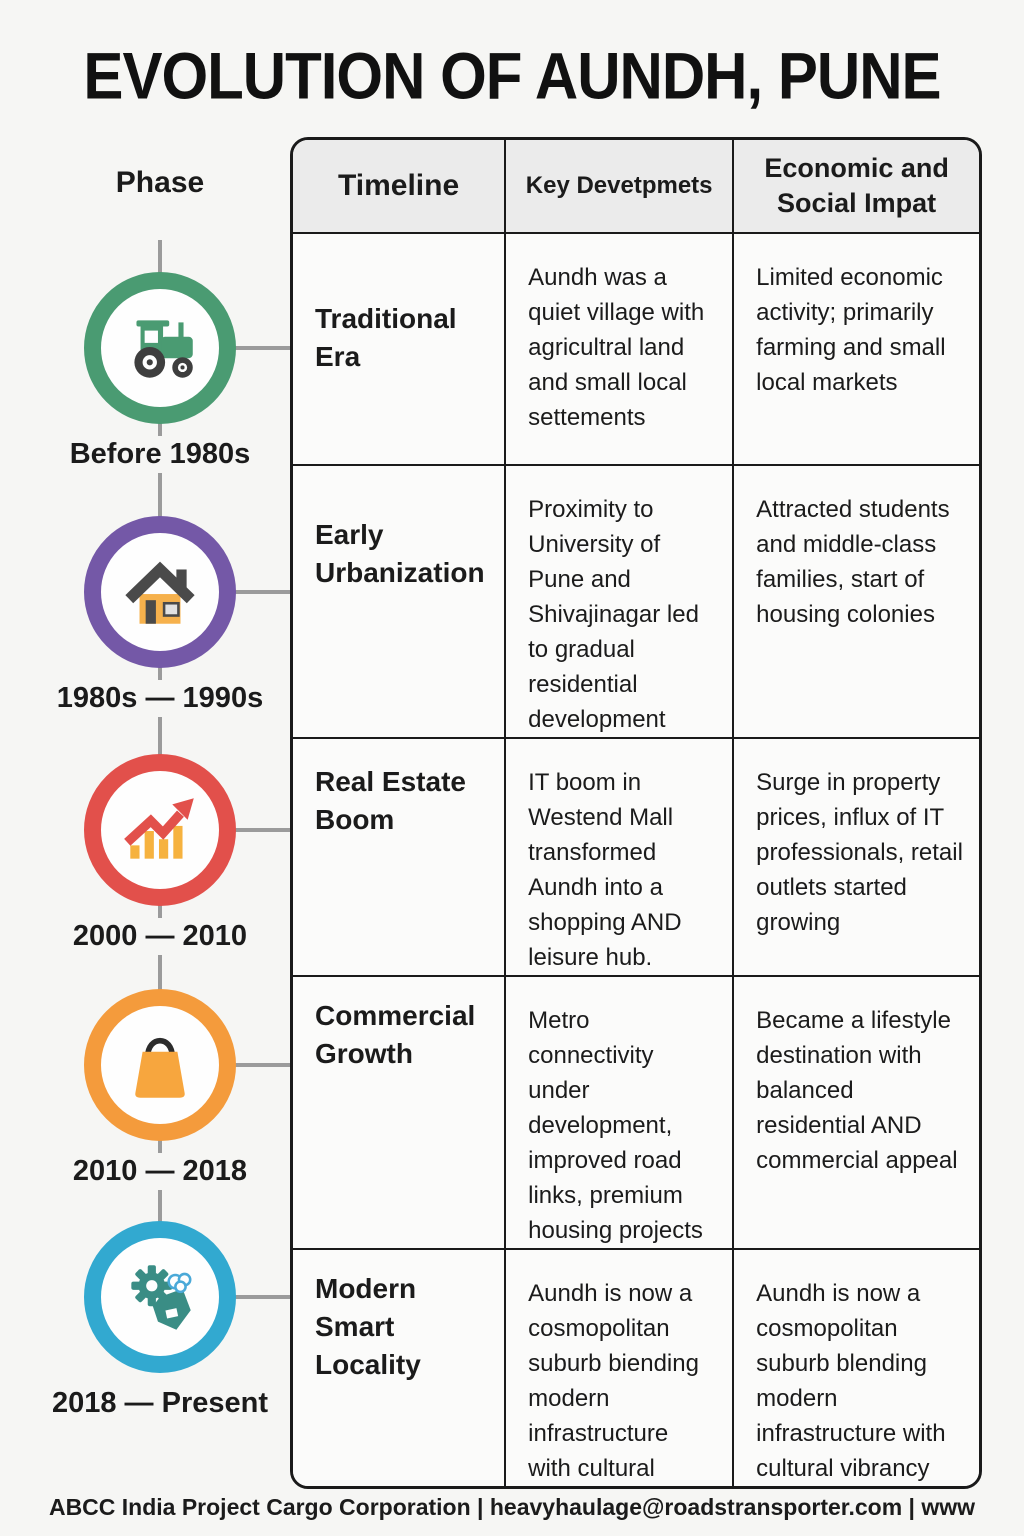 This screenshot has width=1024, height=1536. What do you see at coordinates (618, 186) in the screenshot?
I see `col-header-developments: Key Devetpmets` at bounding box center [618, 186].